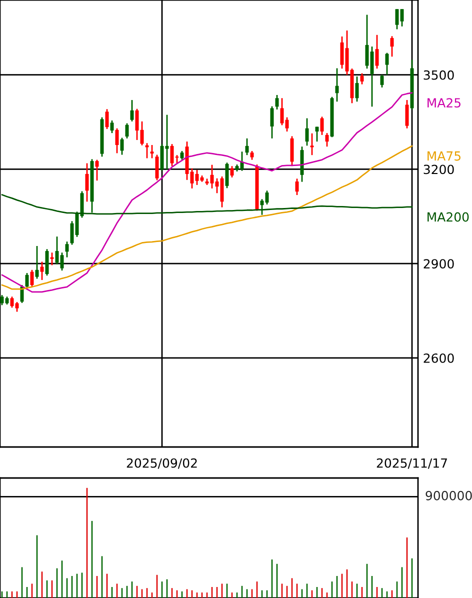  What do you see at coordinates (439, 75) in the screenshot?
I see `y-tick-label: 3500` at bounding box center [439, 75].